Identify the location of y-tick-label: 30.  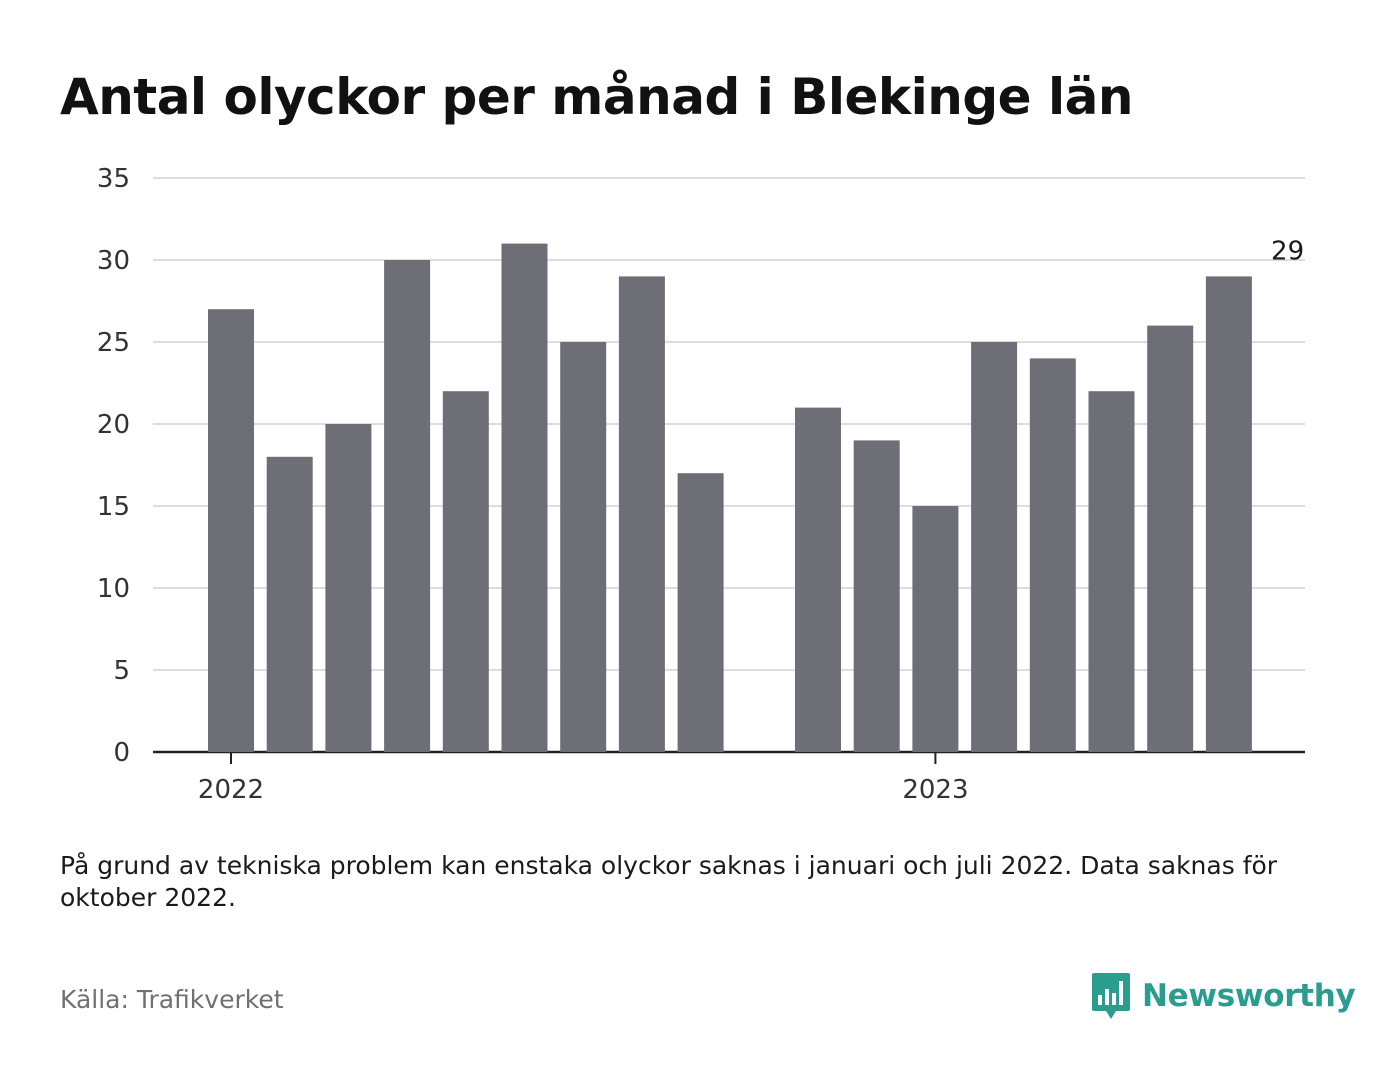
(113, 261).